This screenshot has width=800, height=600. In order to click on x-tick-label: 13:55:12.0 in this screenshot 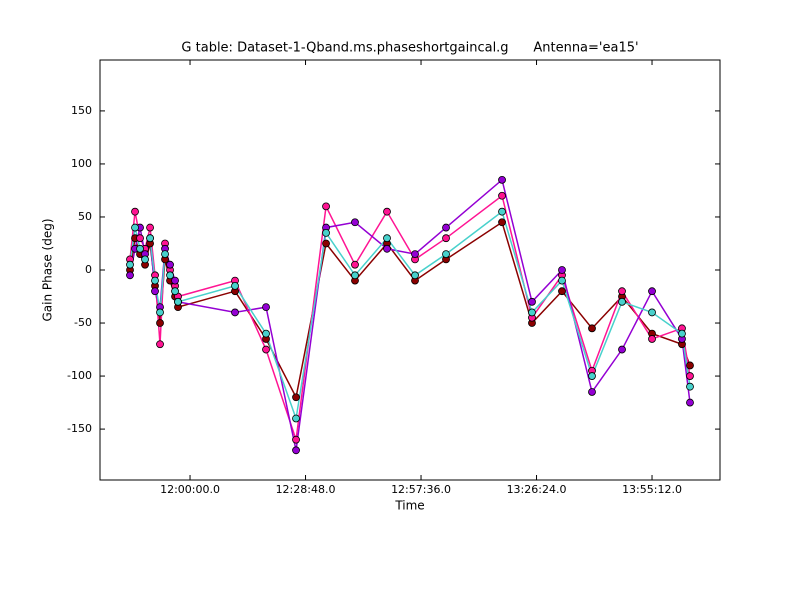, I will do `click(652, 489)`.